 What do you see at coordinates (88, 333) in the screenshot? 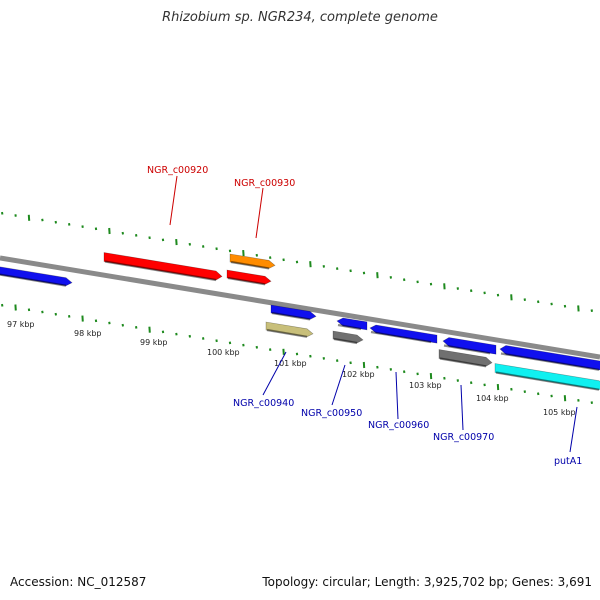
I see `kbp-label: 98 kbp` at bounding box center [88, 333].